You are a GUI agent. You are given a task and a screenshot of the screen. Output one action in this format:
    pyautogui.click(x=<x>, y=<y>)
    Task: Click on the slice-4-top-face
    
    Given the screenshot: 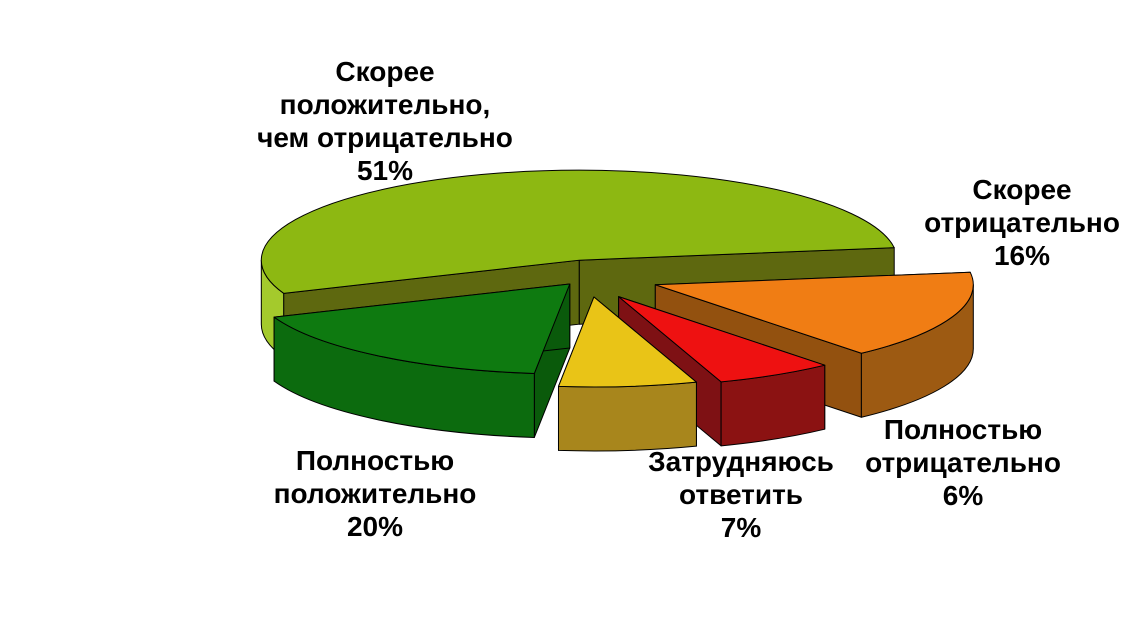 What is the action you would take?
    pyautogui.click(x=814, y=312)
    